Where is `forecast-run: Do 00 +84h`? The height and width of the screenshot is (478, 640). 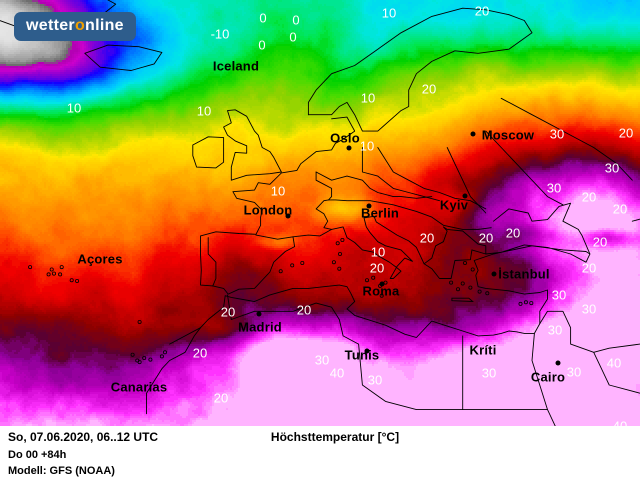 forecast-run: Do 00 +84h is located at coordinates (37, 455).